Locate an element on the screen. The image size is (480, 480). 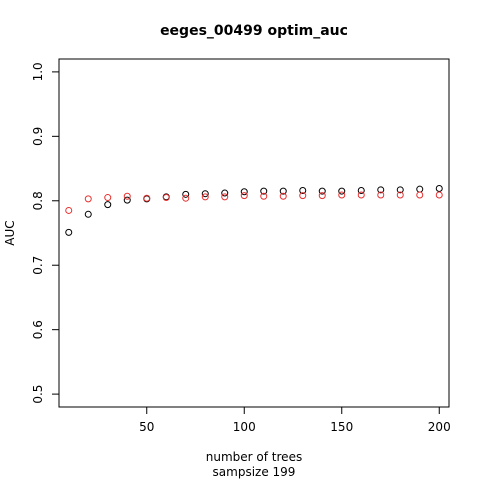
chart-title: eeges_00499 optim_auc is located at coordinates (254, 31).